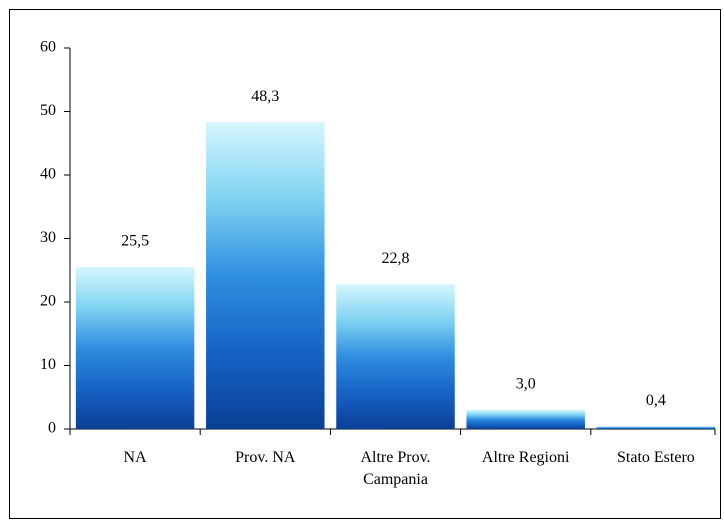 The image size is (724, 521). What do you see at coordinates (265, 457) in the screenshot?
I see `x-tick-label: Prov. NA` at bounding box center [265, 457].